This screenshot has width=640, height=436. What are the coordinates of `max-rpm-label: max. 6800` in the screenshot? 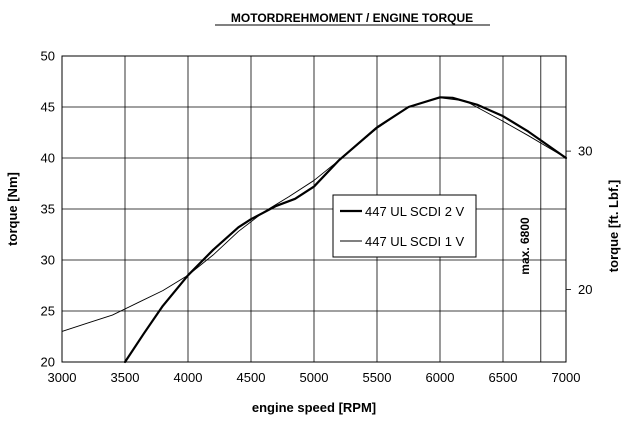 It's located at (525, 246).